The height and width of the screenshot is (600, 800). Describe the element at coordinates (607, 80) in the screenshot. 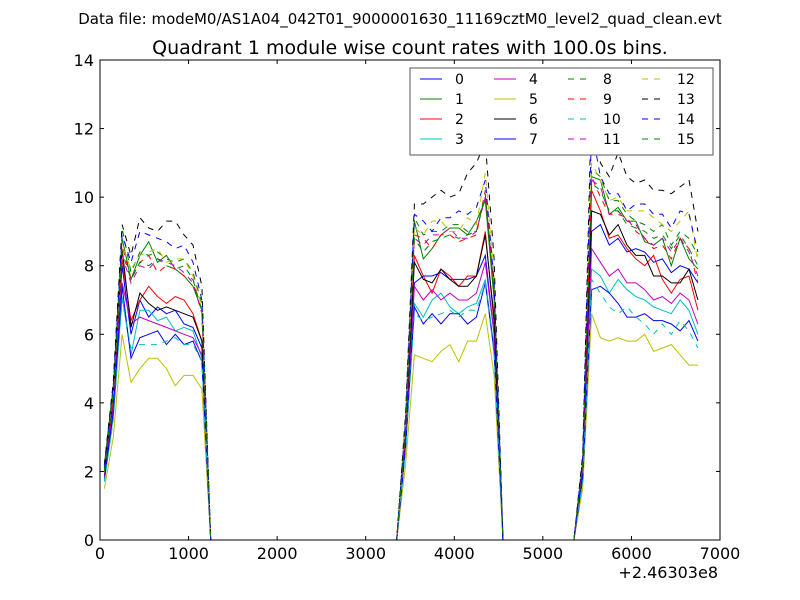

I see `legend-label-8: 8` at that location.